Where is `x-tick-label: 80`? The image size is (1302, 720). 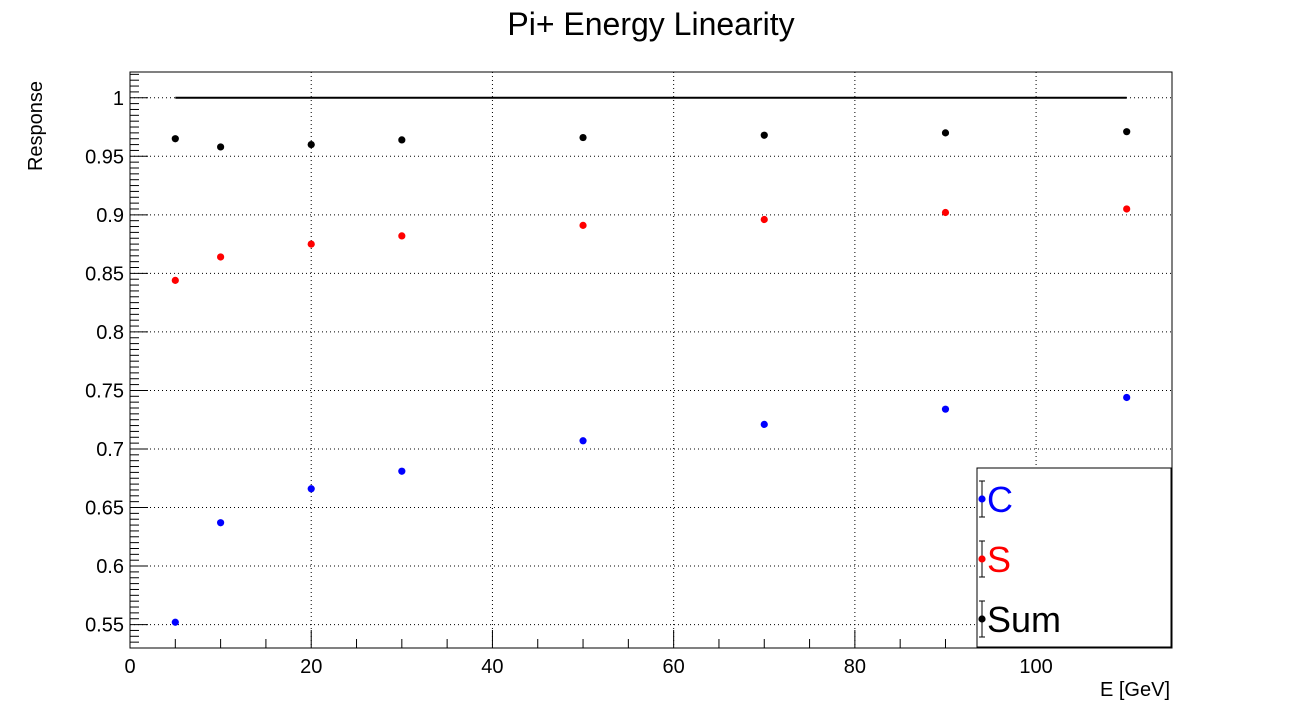
x-tick-label: 80 is located at coordinates (855, 667).